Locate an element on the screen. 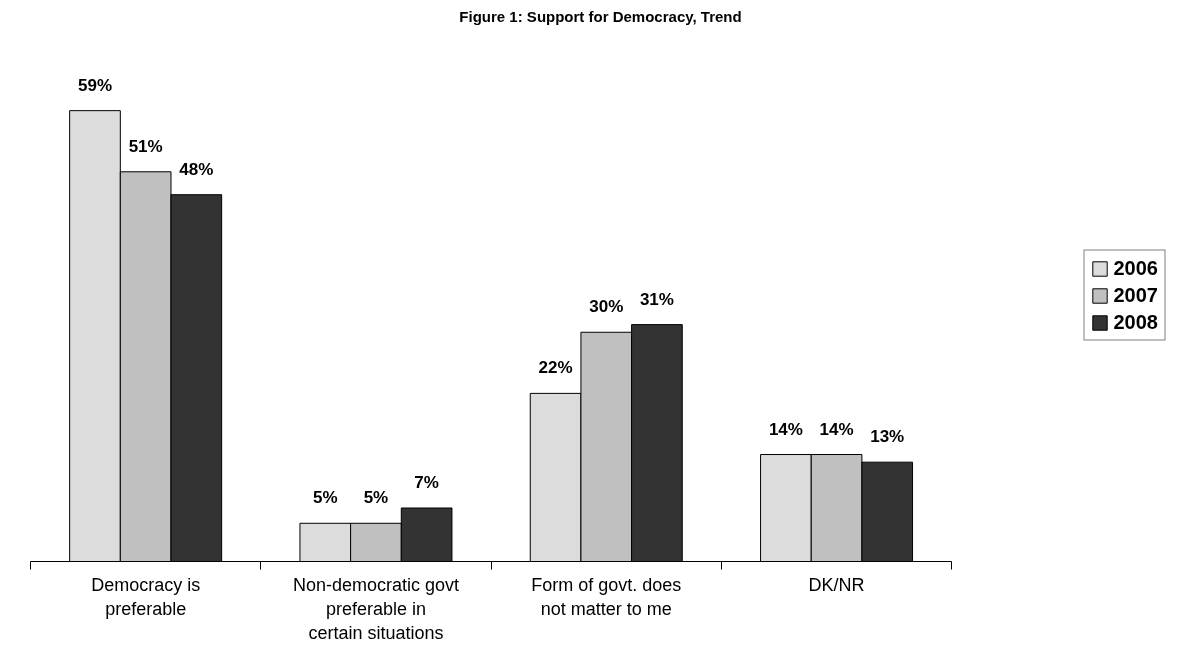 The image size is (1190, 653). data-label: 59% is located at coordinates (94, 85).